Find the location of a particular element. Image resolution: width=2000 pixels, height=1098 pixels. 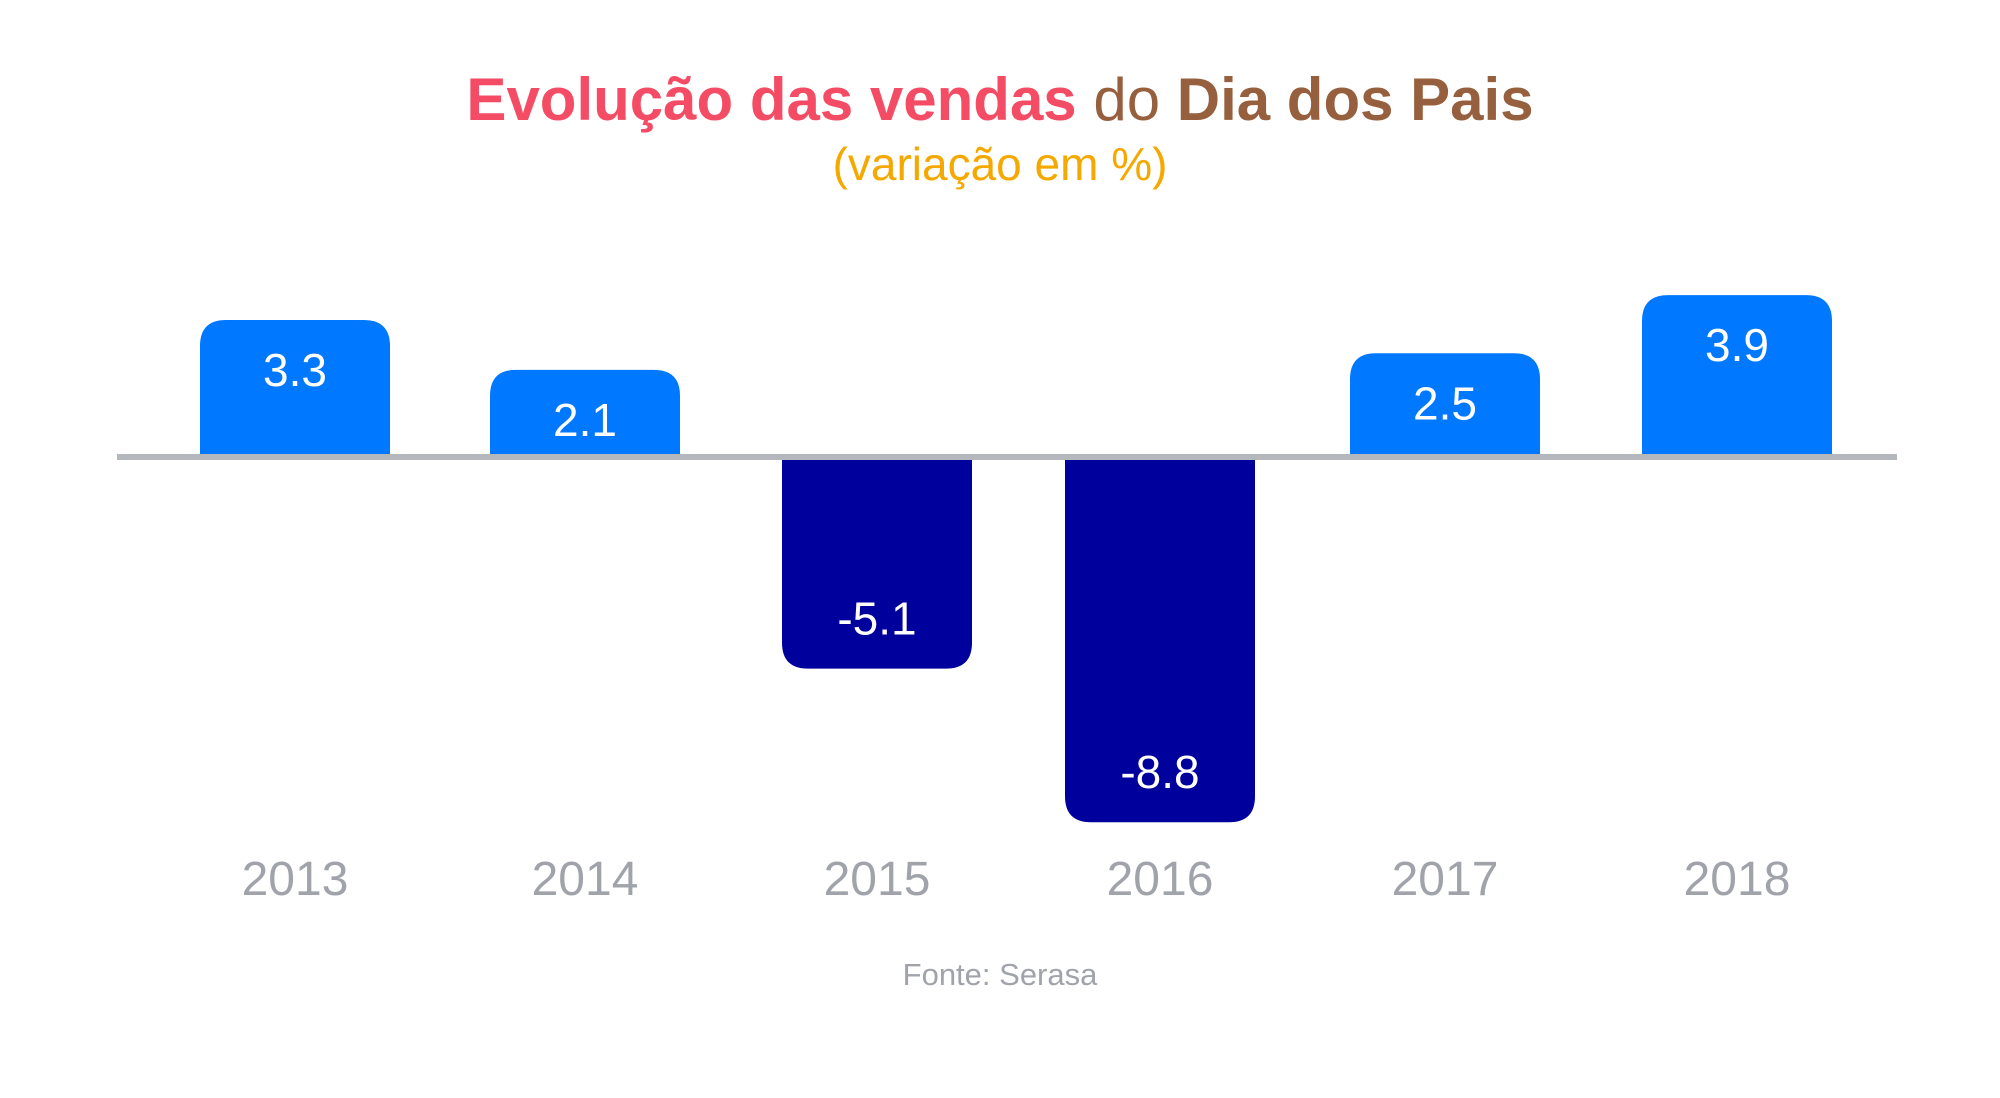

x-tick-label-2018: 2018 is located at coordinates (1737, 879).